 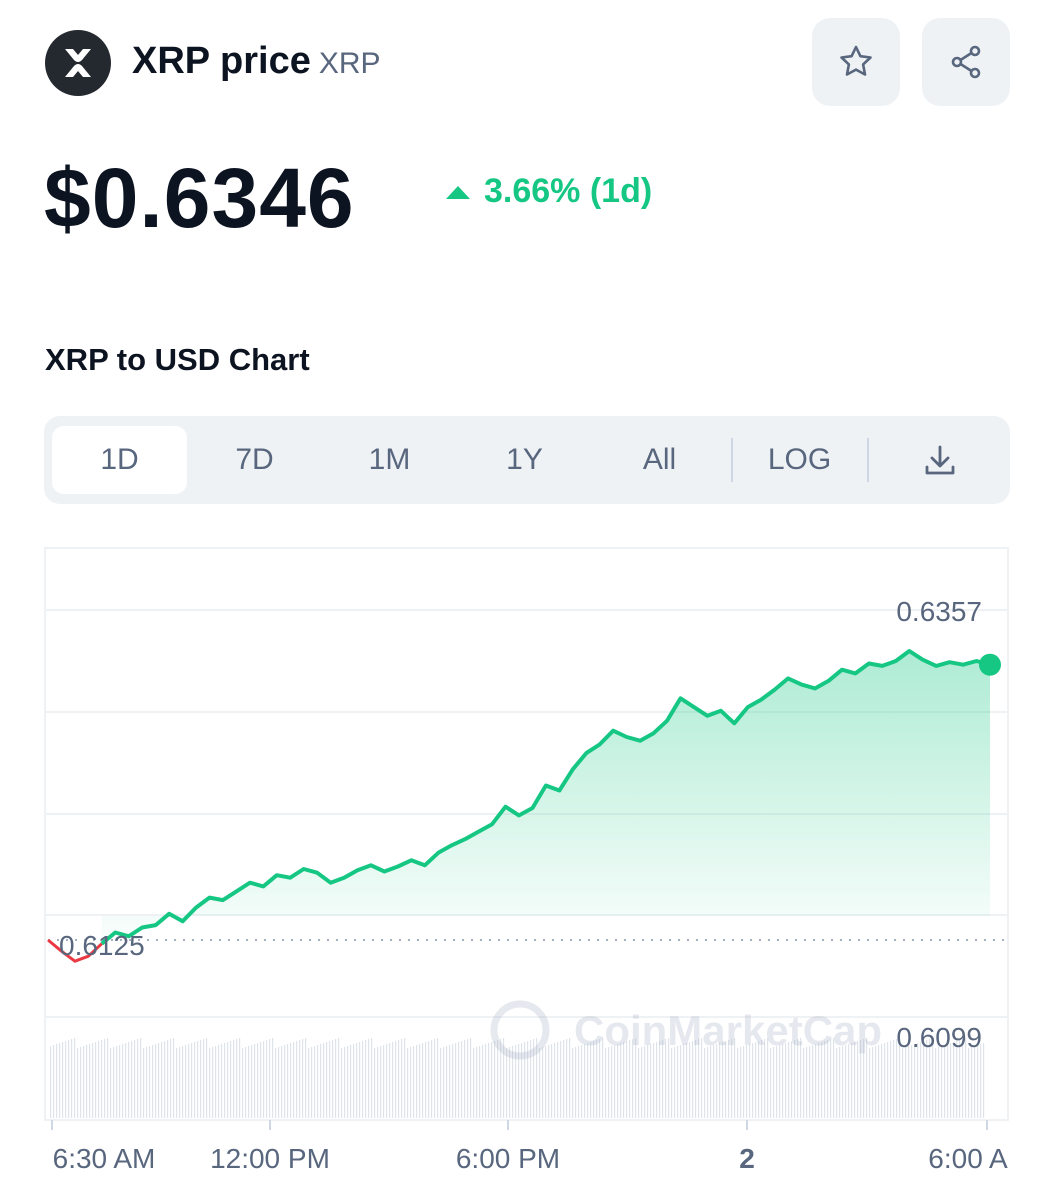 I want to click on share-button, so click(x=966, y=62).